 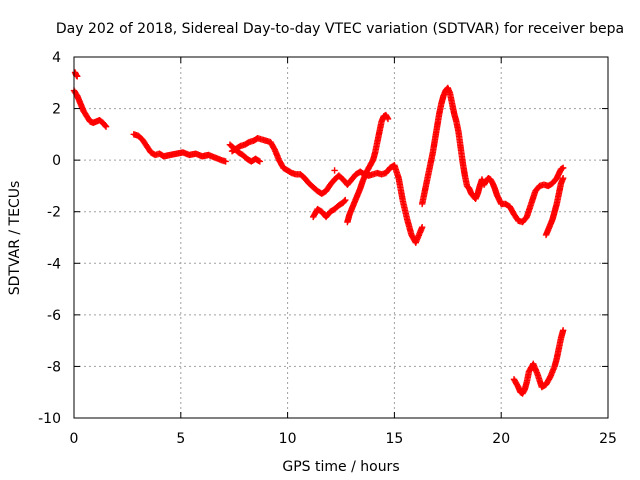 What do you see at coordinates (288, 439) in the screenshot?
I see `x-tick-label: 10` at bounding box center [288, 439].